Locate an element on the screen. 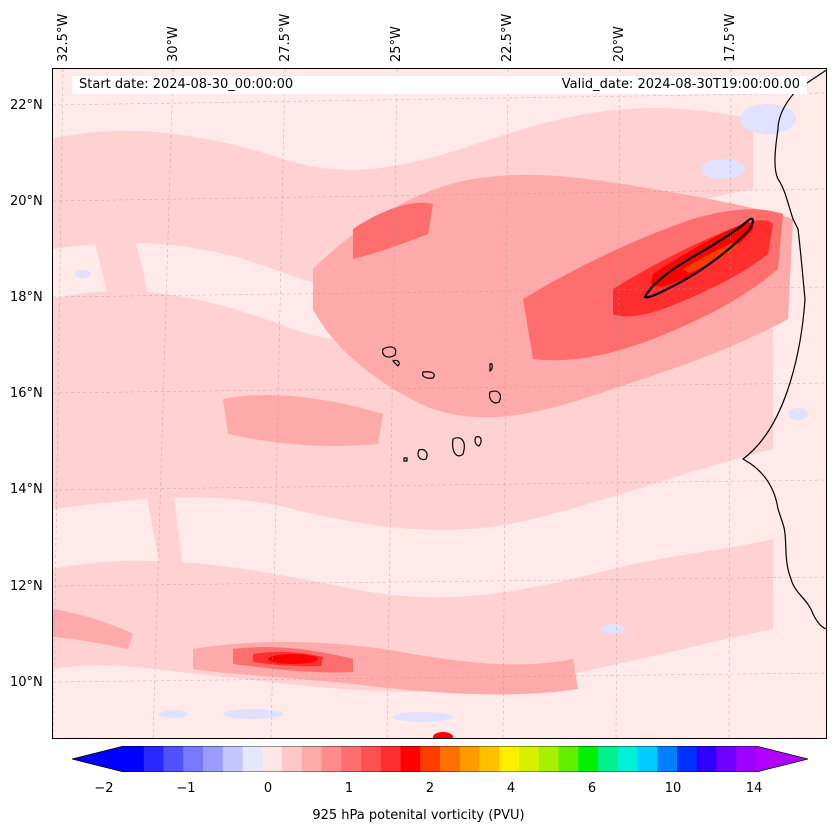  lat-label-18n: 18°N is located at coordinates (26, 297).